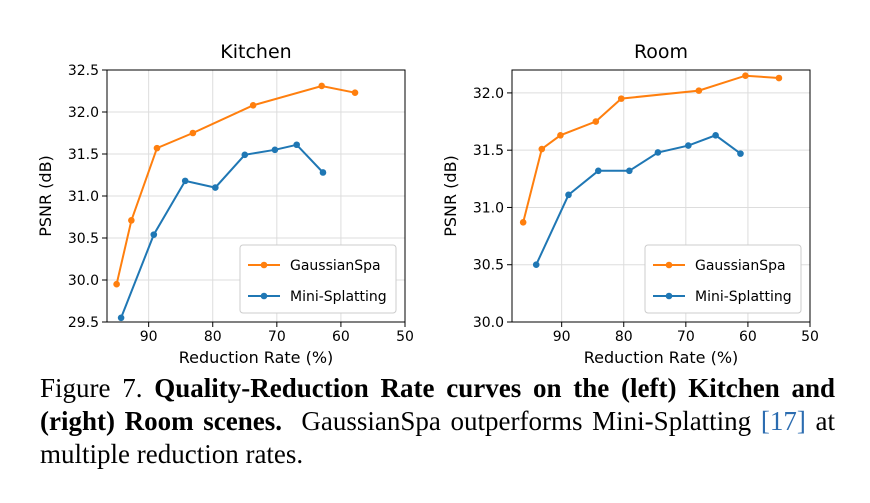  I want to click on room-x-tick-label: 60, so click(748, 337).